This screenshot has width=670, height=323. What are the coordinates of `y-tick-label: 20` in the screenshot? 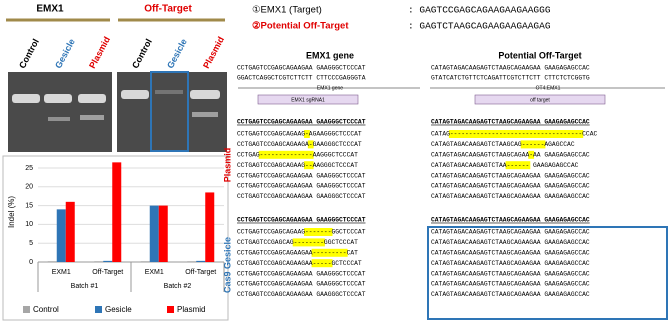 It's located at (29, 187).